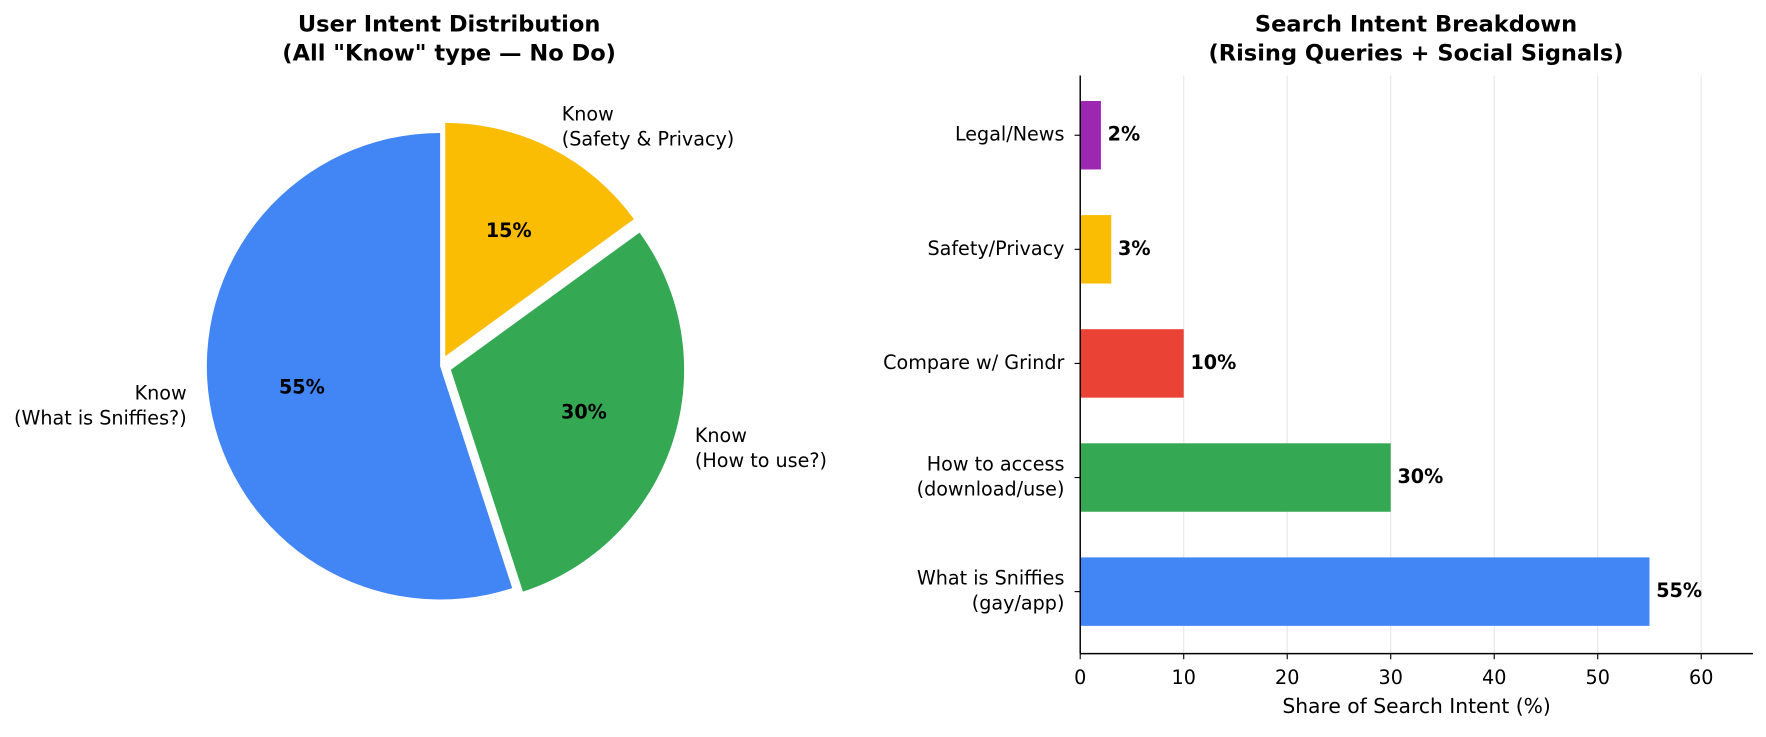 The image size is (1766, 737). Describe the element at coordinates (1391, 677) in the screenshot. I see `x-tick-label: 30` at that location.